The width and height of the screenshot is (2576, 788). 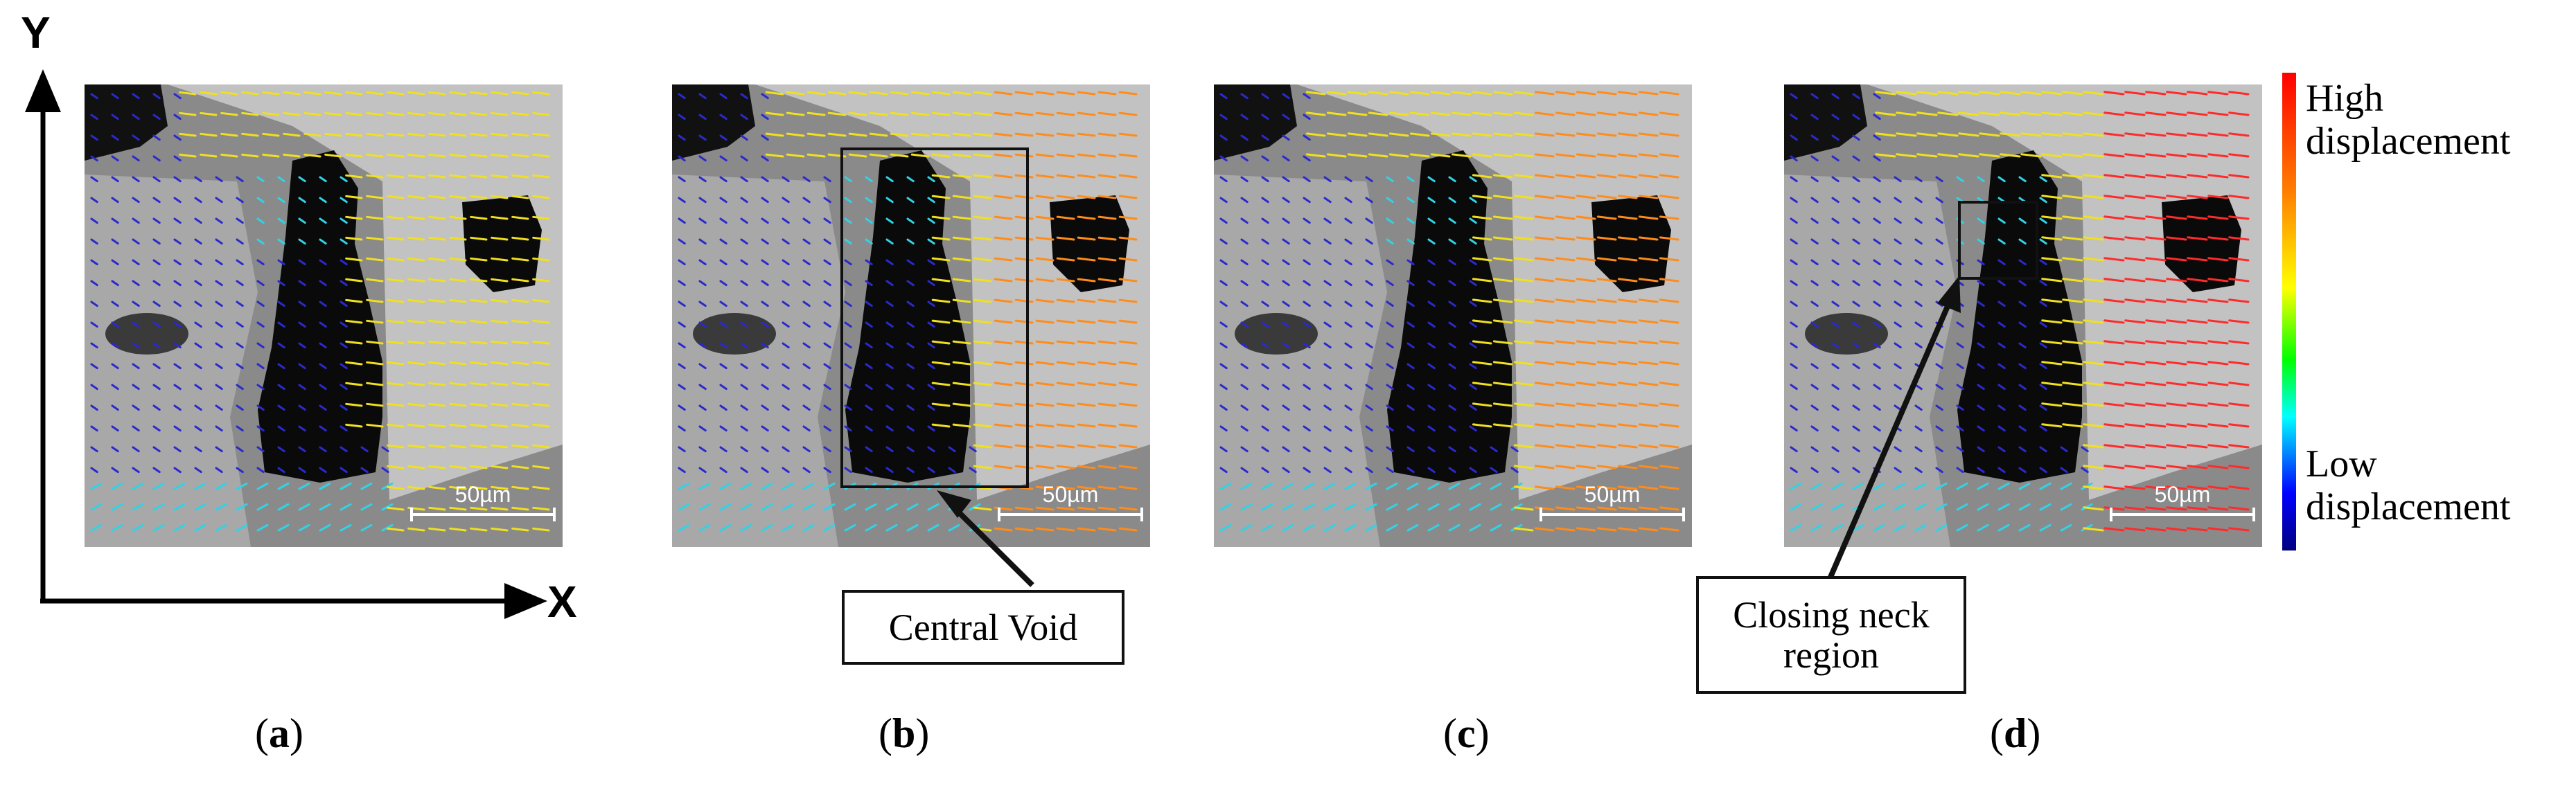 What do you see at coordinates (324, 315) in the screenshot?
I see `displacement-map-a` at bounding box center [324, 315].